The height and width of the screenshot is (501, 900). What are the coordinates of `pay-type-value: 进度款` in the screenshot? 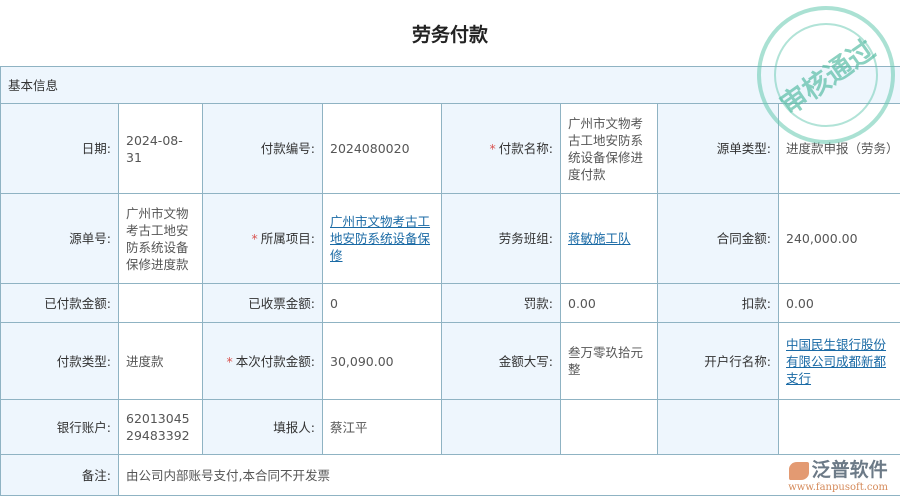 It's located at (160, 361).